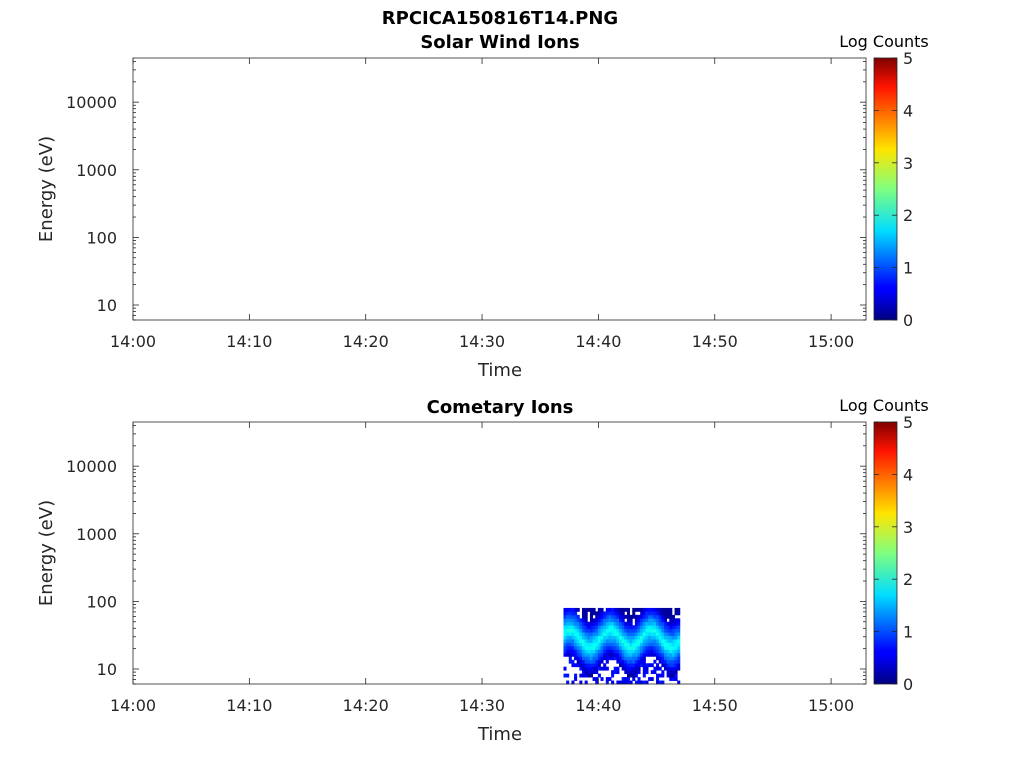 The width and height of the screenshot is (1024, 772). What do you see at coordinates (91, 102) in the screenshot?
I see `y-tick-label: 10000` at bounding box center [91, 102].